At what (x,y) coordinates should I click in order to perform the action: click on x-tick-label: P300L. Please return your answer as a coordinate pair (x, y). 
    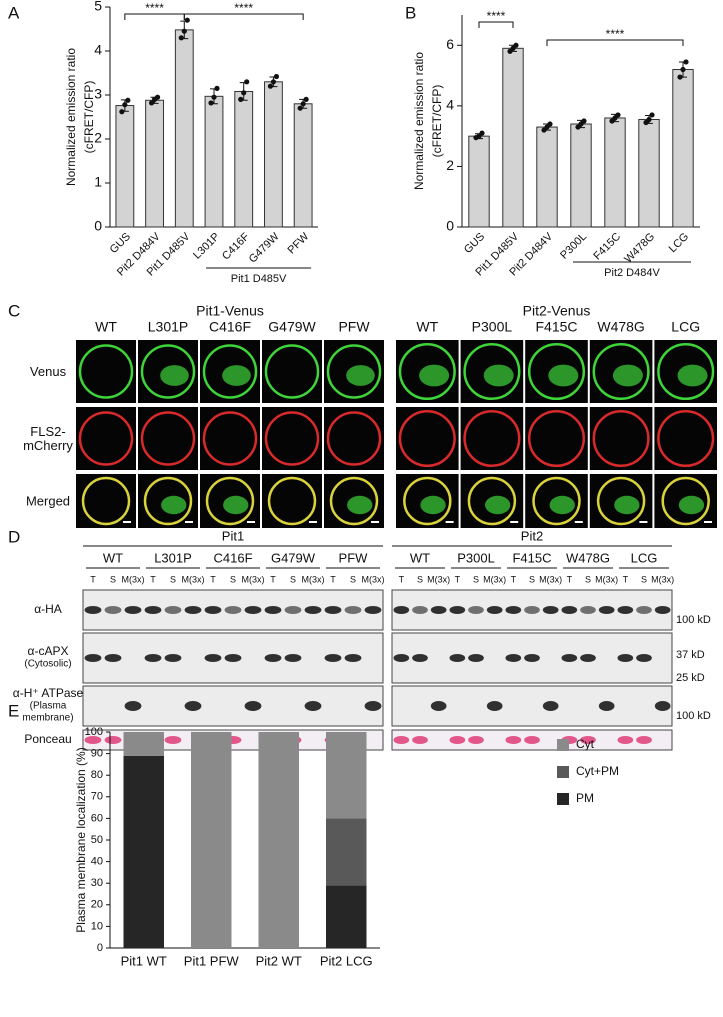
    Looking at the image, I should click on (573, 246).